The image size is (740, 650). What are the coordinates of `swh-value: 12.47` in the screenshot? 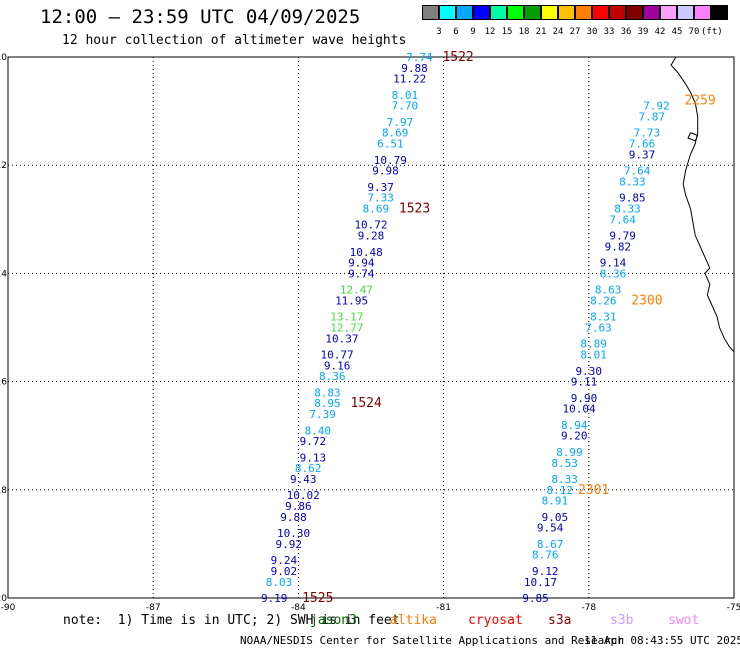 It's located at (356, 290).